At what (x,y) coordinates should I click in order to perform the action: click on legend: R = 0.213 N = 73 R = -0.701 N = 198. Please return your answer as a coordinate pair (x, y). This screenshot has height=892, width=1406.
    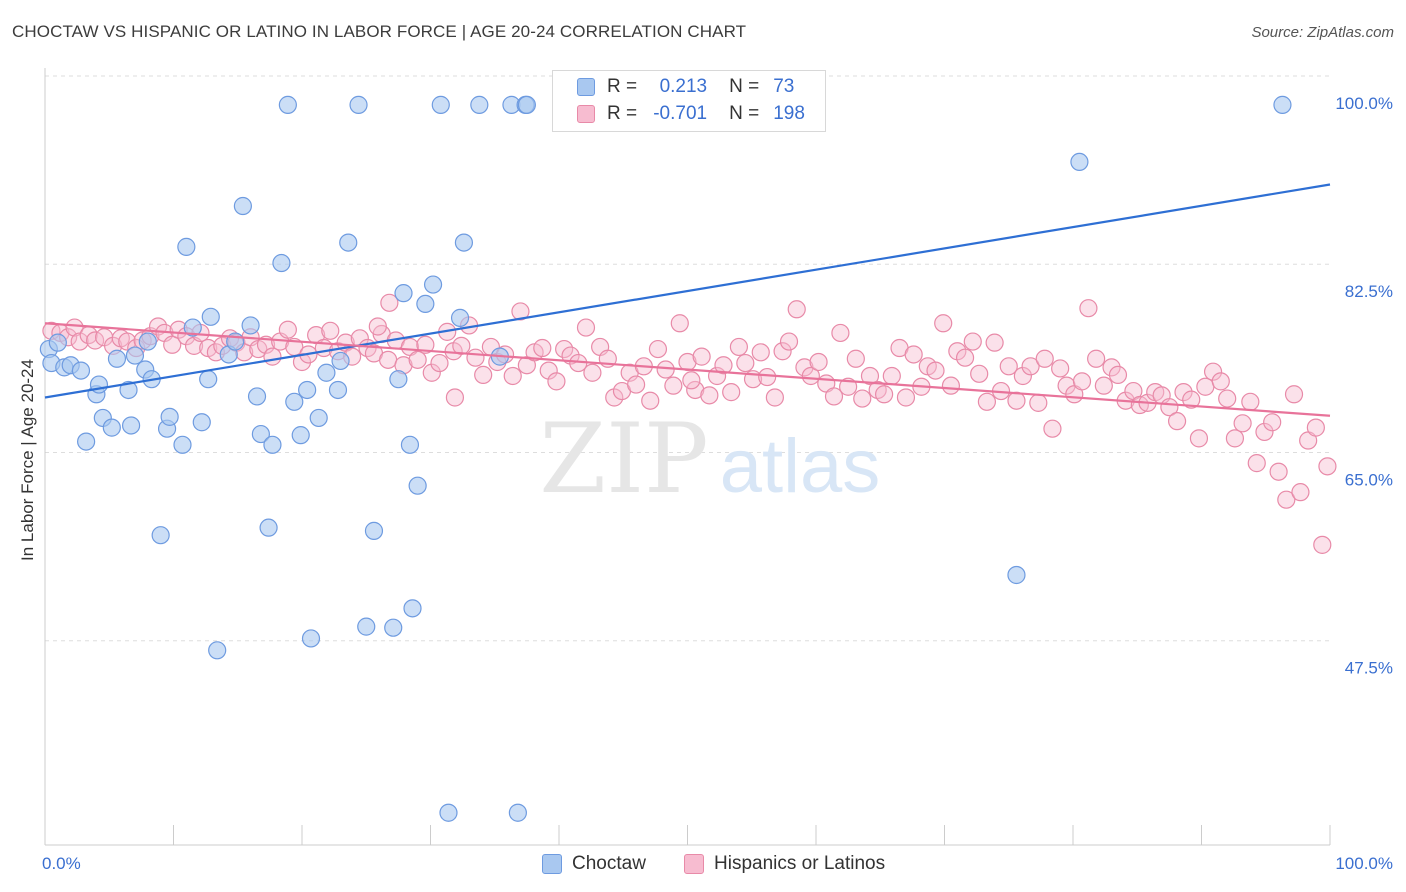
    Looking at the image, I should click on (689, 101).